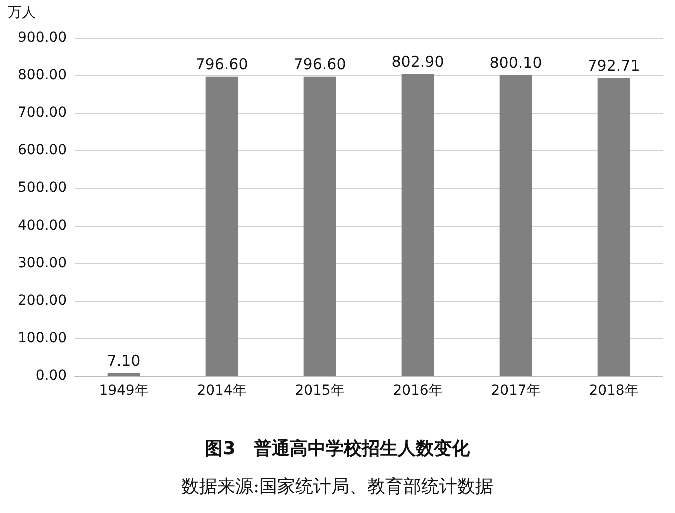  Describe the element at coordinates (42, 338) in the screenshot. I see `y-tick-label: 100.00` at that location.